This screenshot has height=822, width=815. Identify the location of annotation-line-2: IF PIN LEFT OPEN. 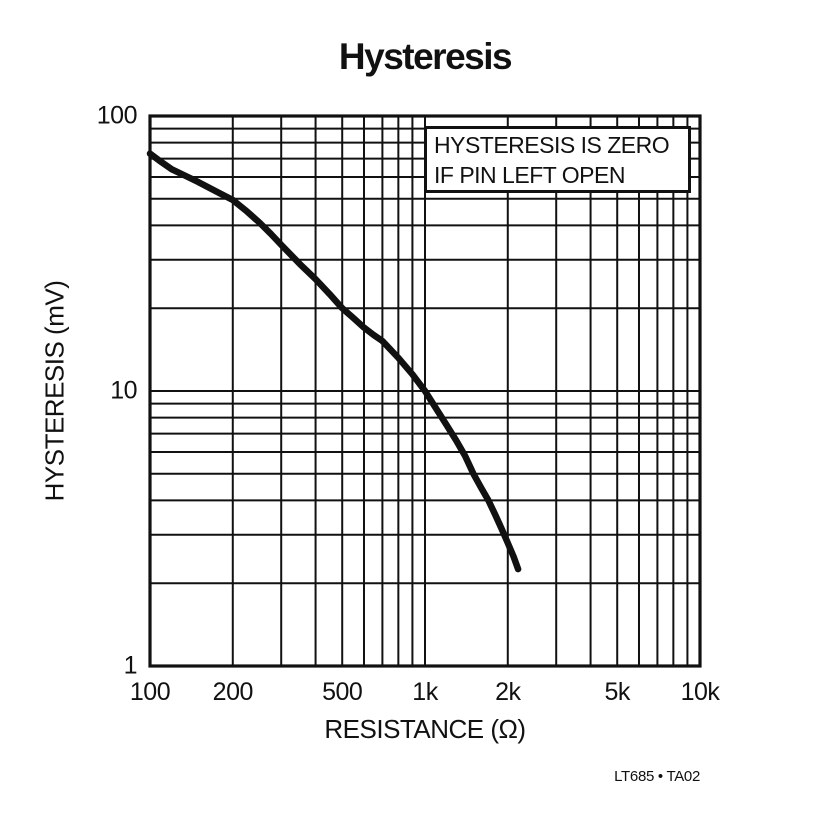
(529, 175).